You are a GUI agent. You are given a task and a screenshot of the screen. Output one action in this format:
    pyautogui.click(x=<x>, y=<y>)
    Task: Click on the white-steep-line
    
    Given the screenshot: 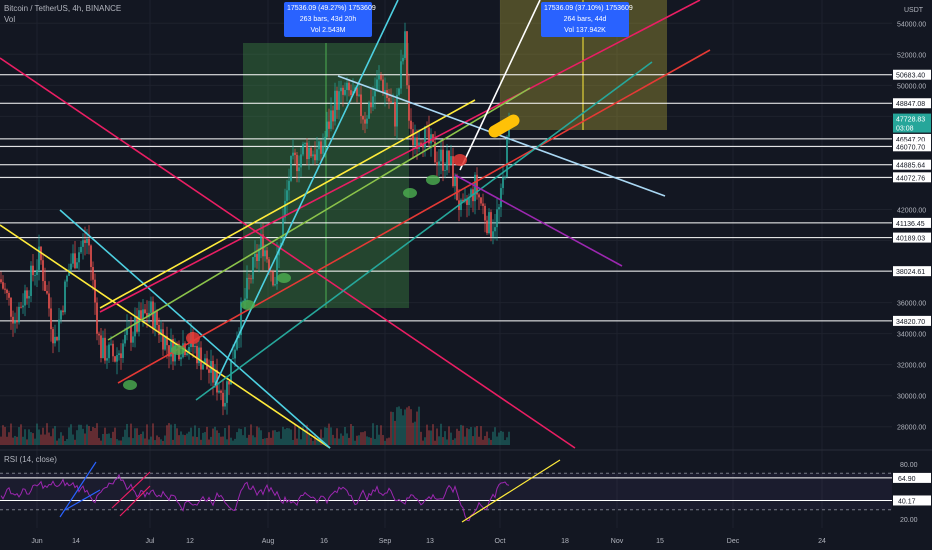 What is the action you would take?
    pyautogui.click(x=500, y=85)
    